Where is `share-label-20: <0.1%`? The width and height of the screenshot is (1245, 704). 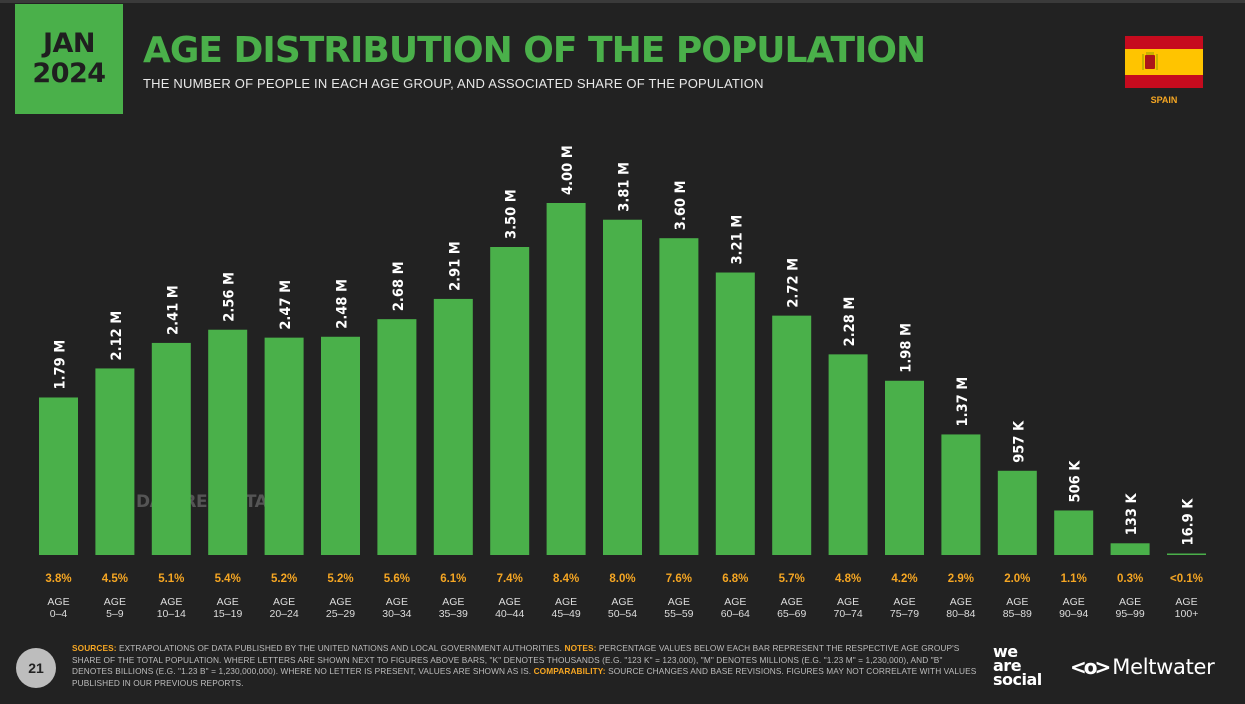
share-label-20: <0.1% is located at coordinates (1186, 579).